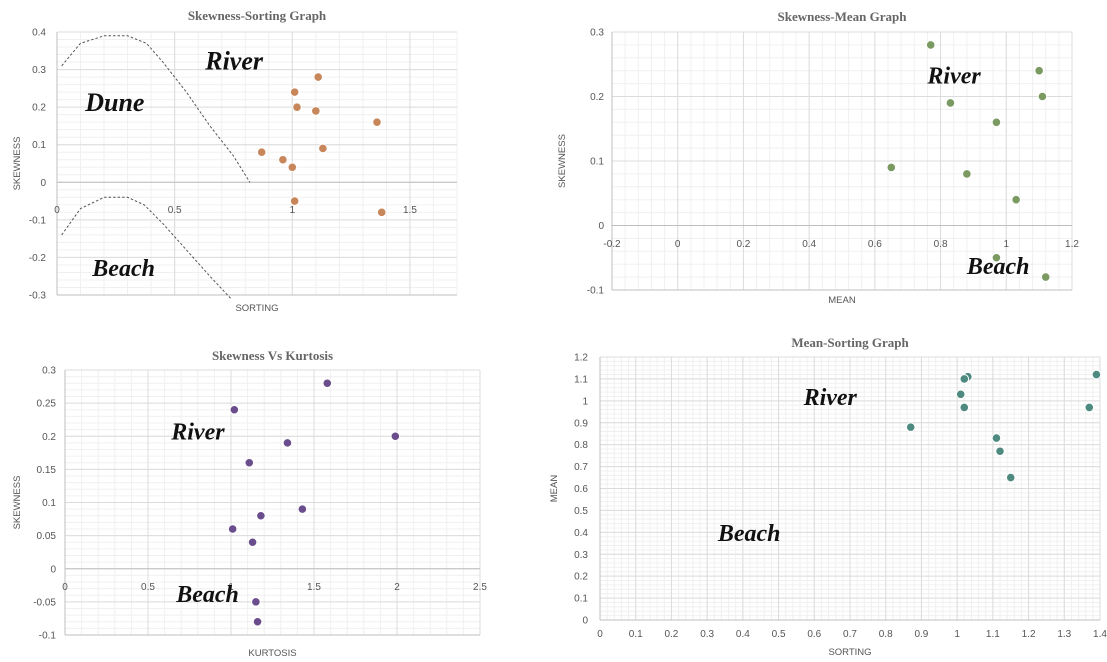  What do you see at coordinates (581, 358) in the screenshot?
I see `y-tick-label: 1.2` at bounding box center [581, 358].